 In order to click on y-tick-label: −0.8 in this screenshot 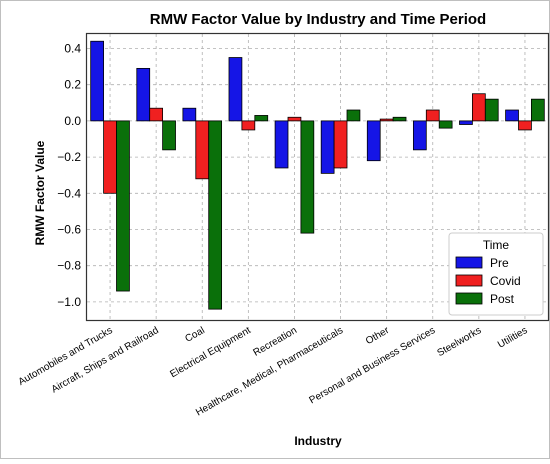, I will do `click(69, 266)`.